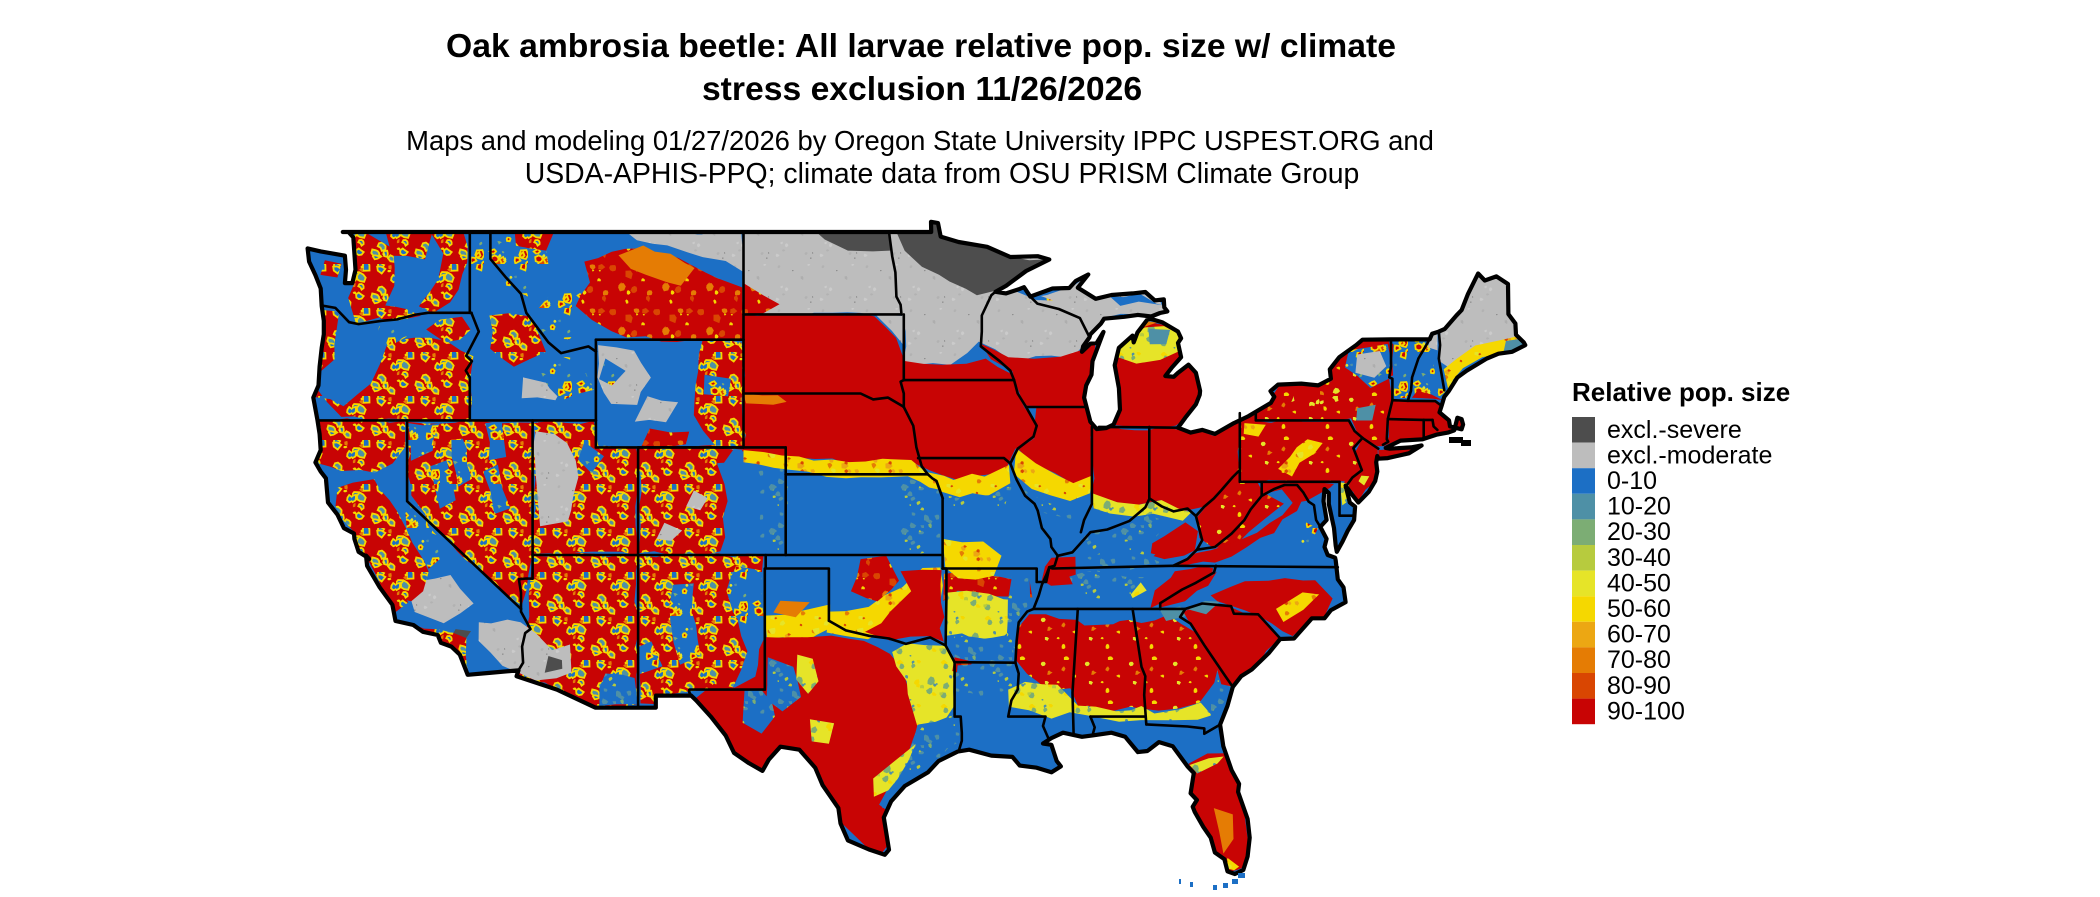 Image resolution: width=2100 pixels, height=897 pixels. What do you see at coordinates (922, 89) in the screenshot?
I see `svg-text: stress exclusion 11/26/2026` at bounding box center [922, 89].